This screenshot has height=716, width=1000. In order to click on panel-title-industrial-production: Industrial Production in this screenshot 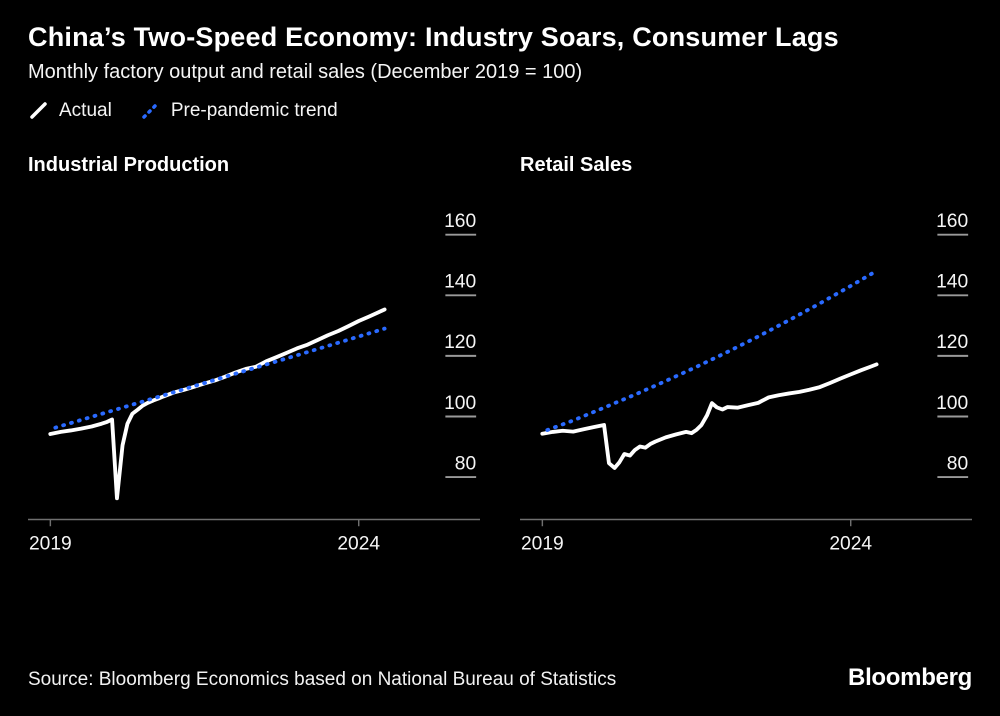, I will do `click(129, 165)`.